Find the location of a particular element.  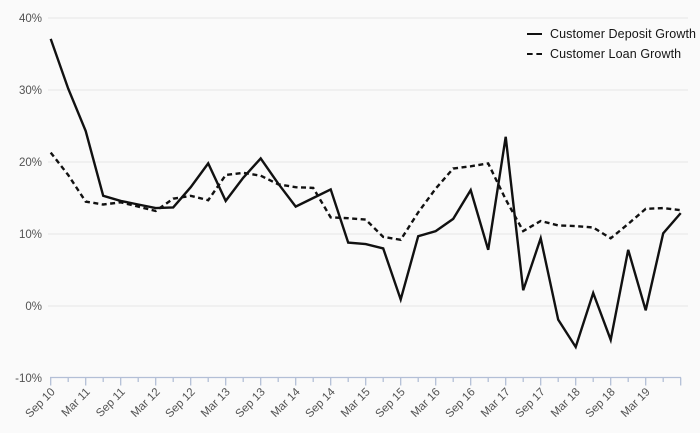

legend-label-loan-growth: Customer Loan Growth is located at coordinates (616, 54).